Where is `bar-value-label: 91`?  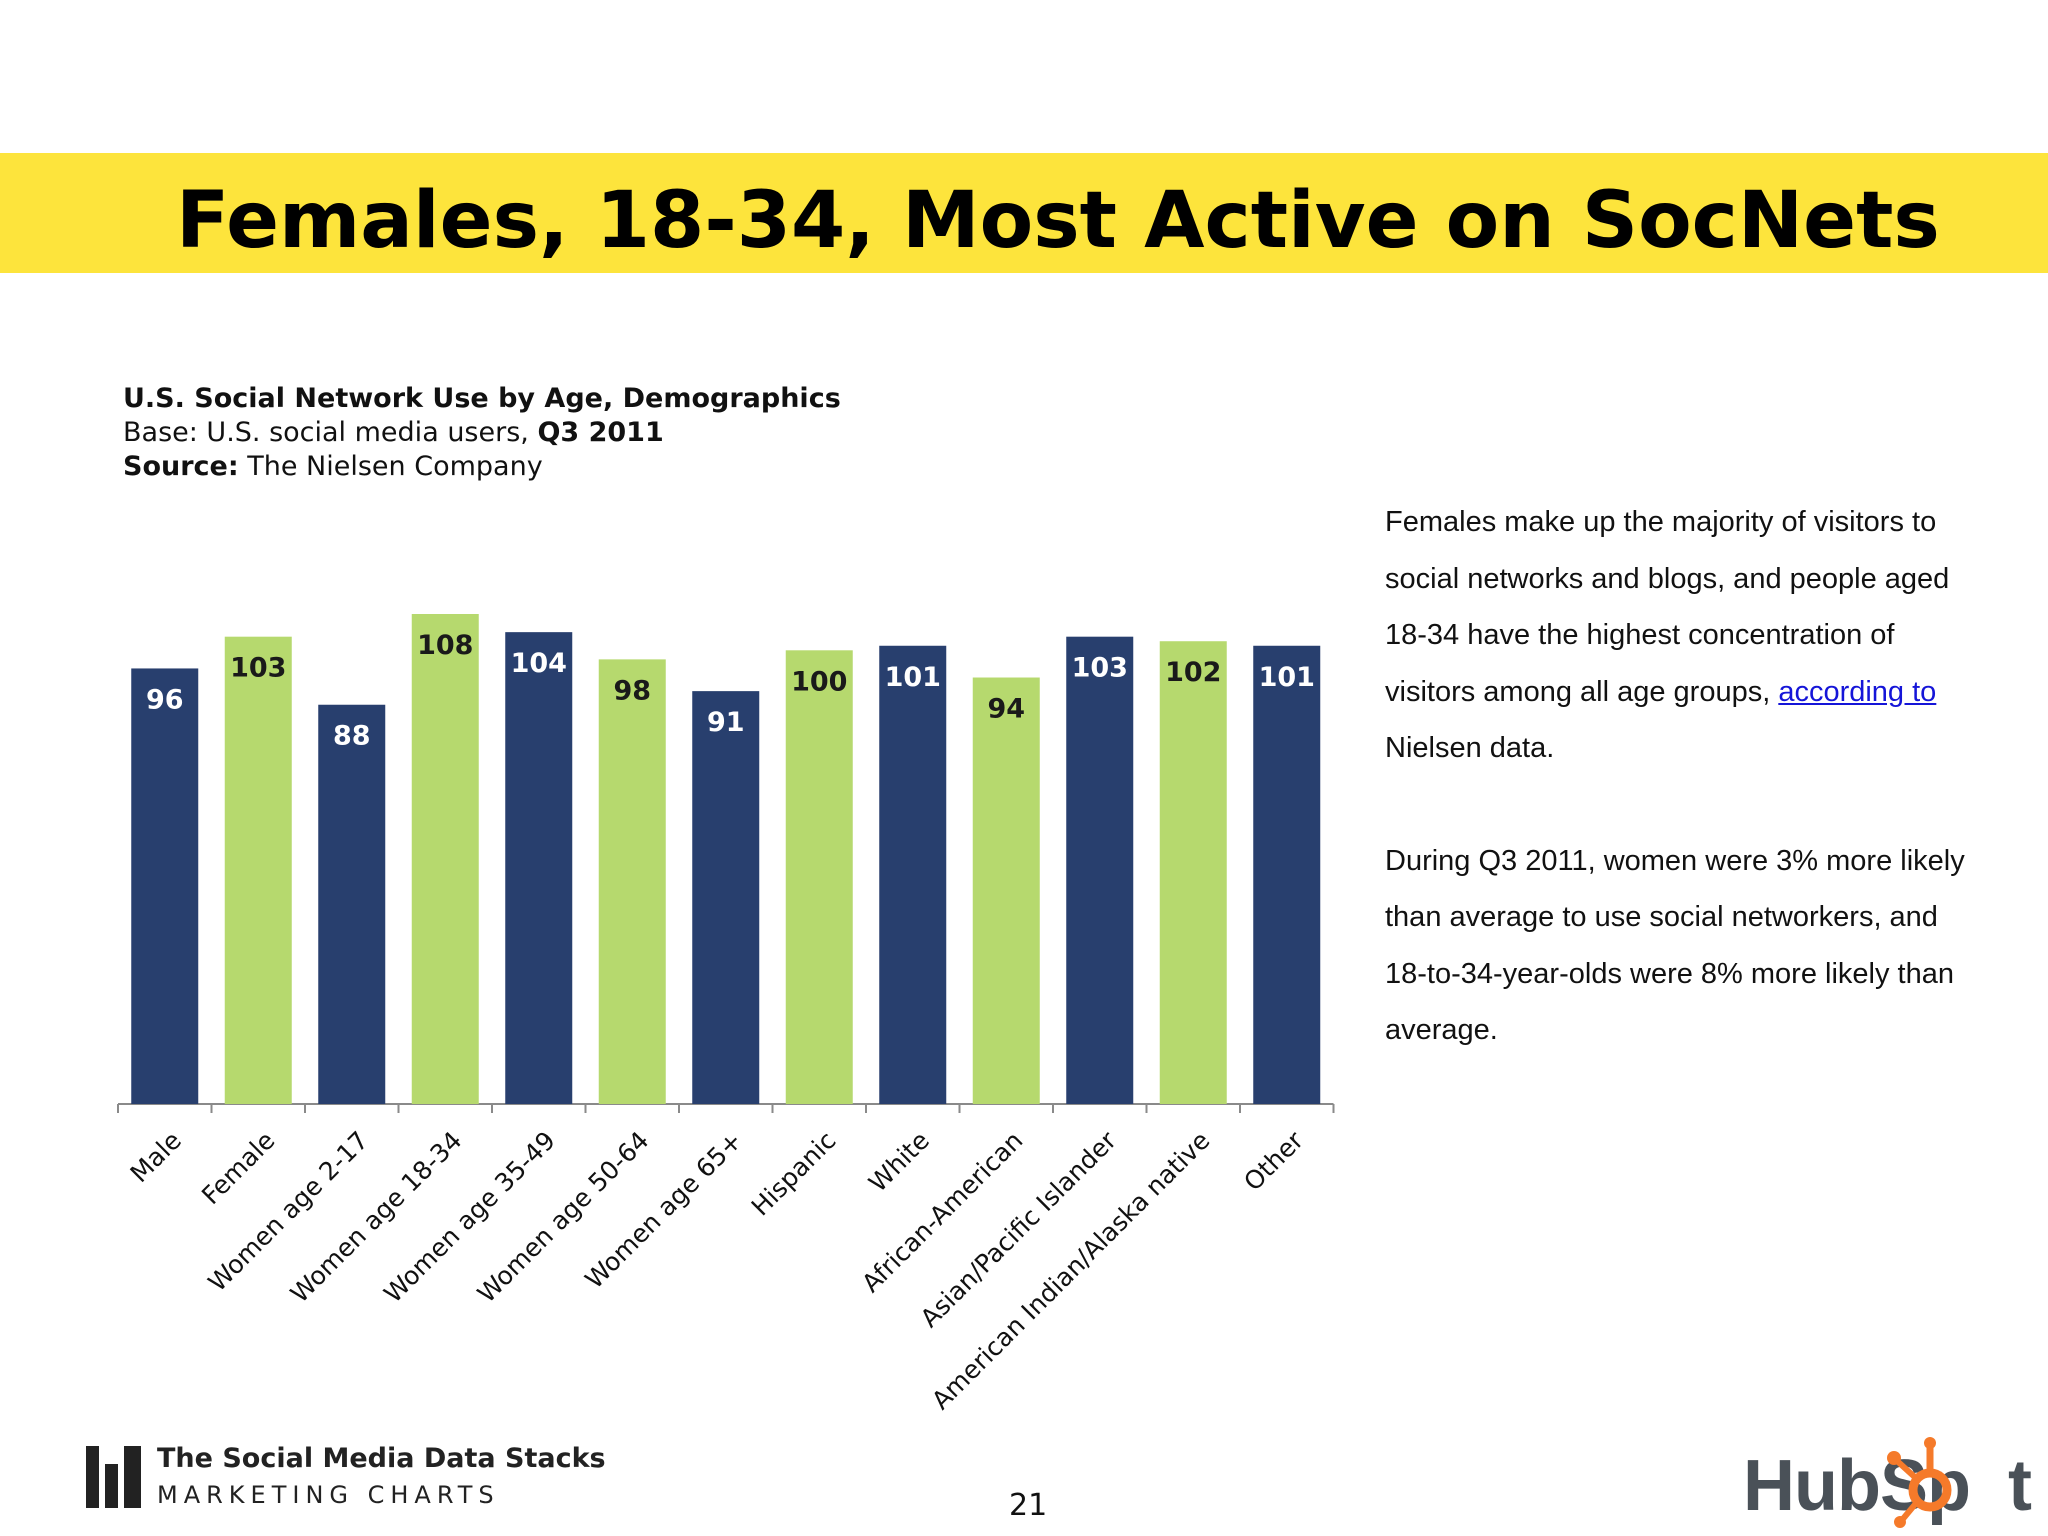 bar-value-label: 91 is located at coordinates (726, 722).